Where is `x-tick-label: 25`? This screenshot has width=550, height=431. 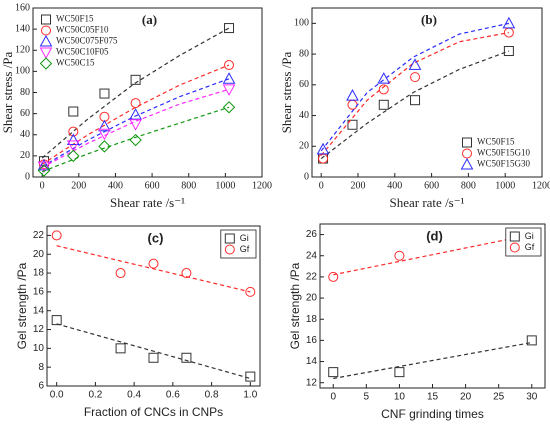 x-tick-label: 25 is located at coordinates (499, 397).